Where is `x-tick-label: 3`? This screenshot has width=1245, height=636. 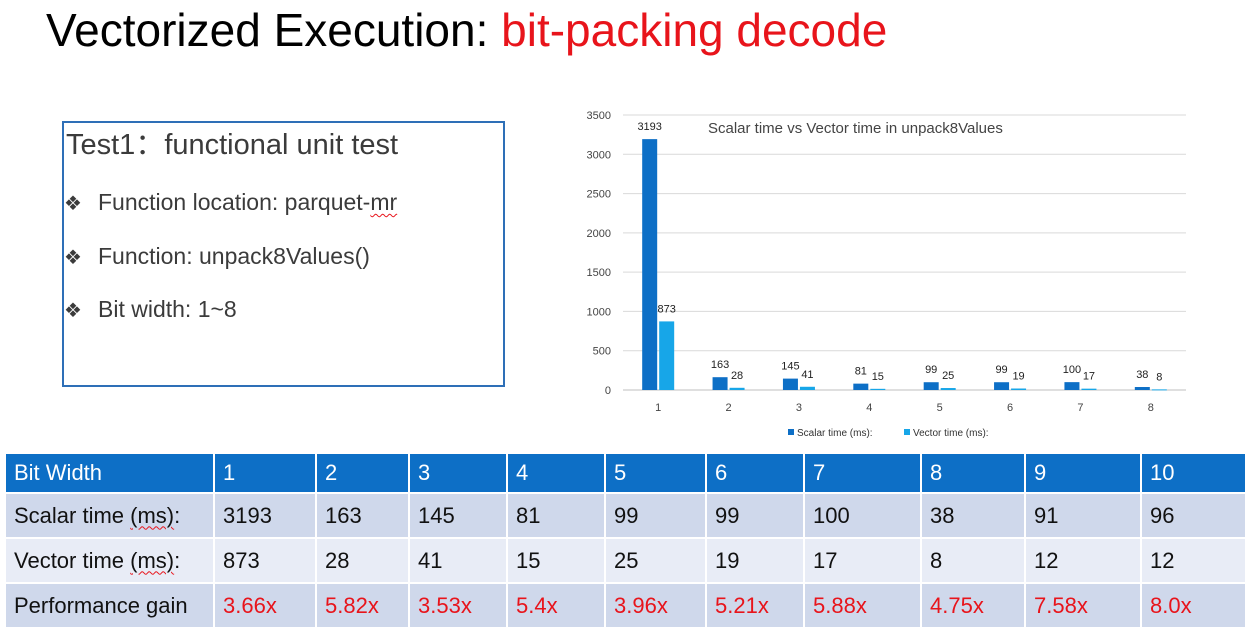 x-tick-label: 3 is located at coordinates (799, 408).